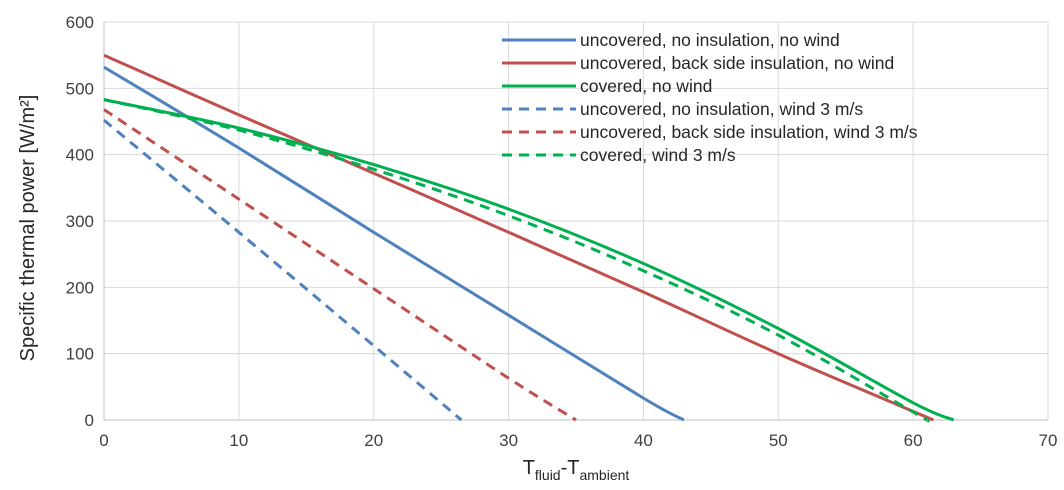  What do you see at coordinates (529, 468) in the screenshot?
I see `x-axis-label-base: T` at bounding box center [529, 468].